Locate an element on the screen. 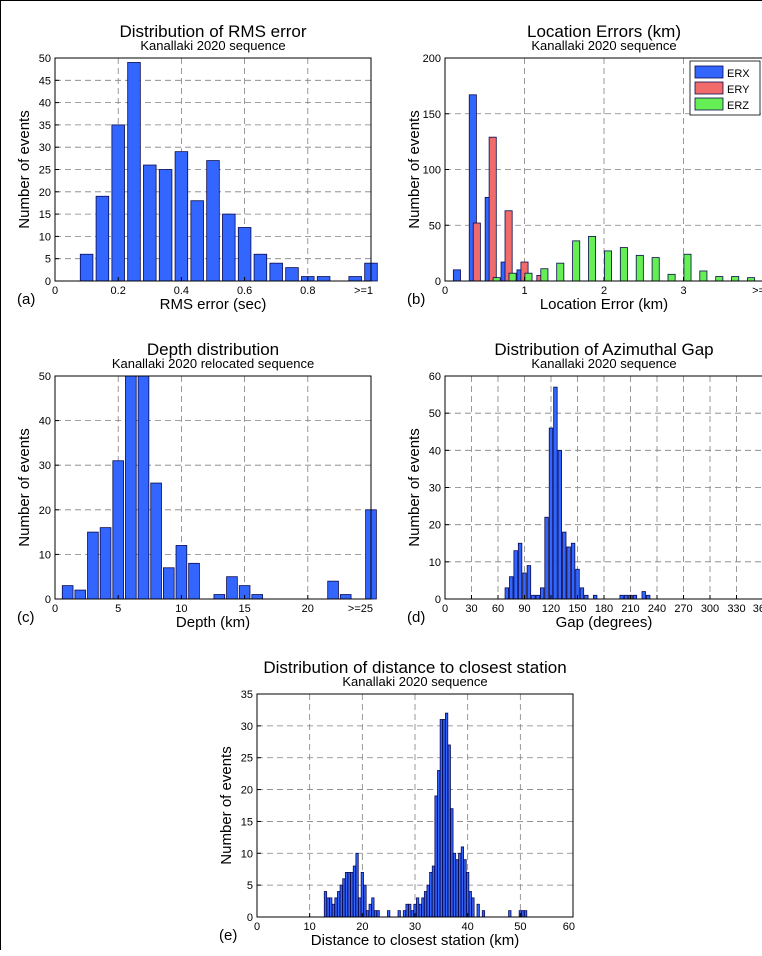 This screenshot has width=762, height=956. panel-label: (c) is located at coordinates (26, 617).